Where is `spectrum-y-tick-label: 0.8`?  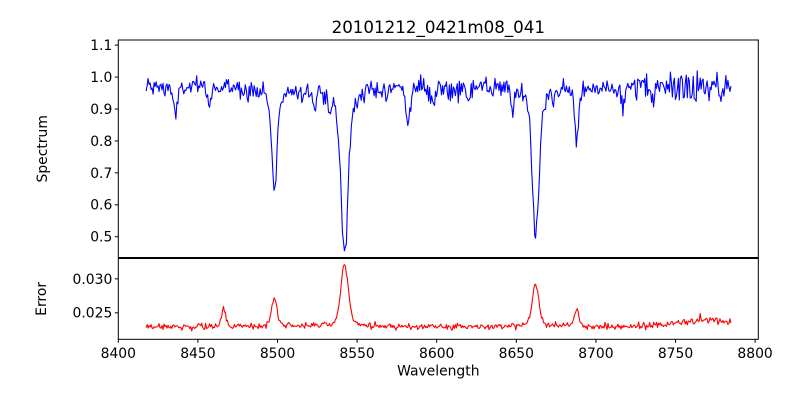 spectrum-y-tick-label: 0.8 is located at coordinates (101, 142).